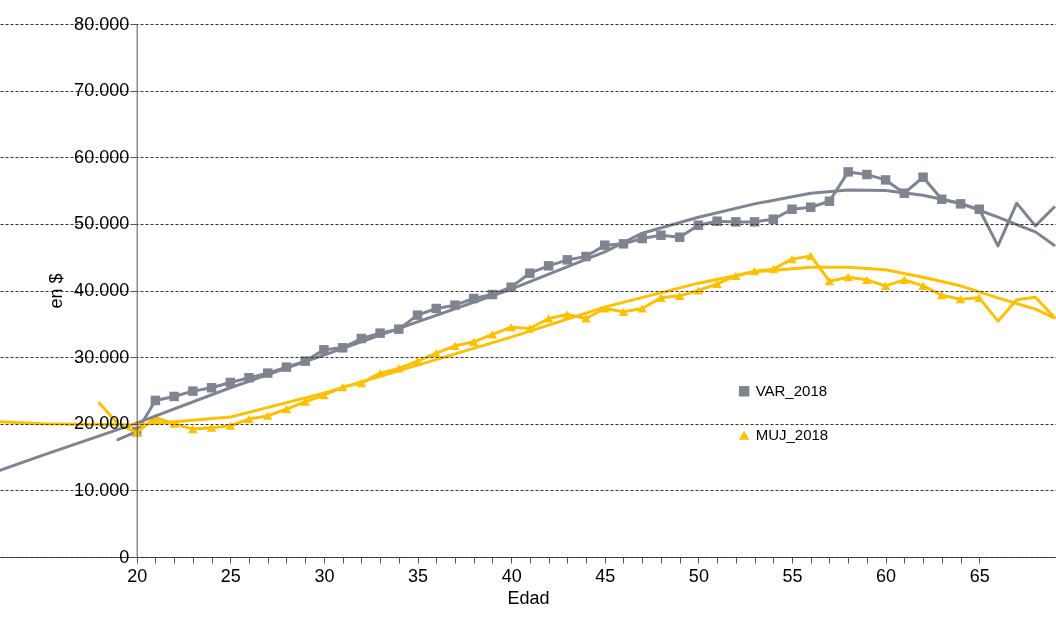  I want to click on x-axis-title: Edad, so click(528, 597).